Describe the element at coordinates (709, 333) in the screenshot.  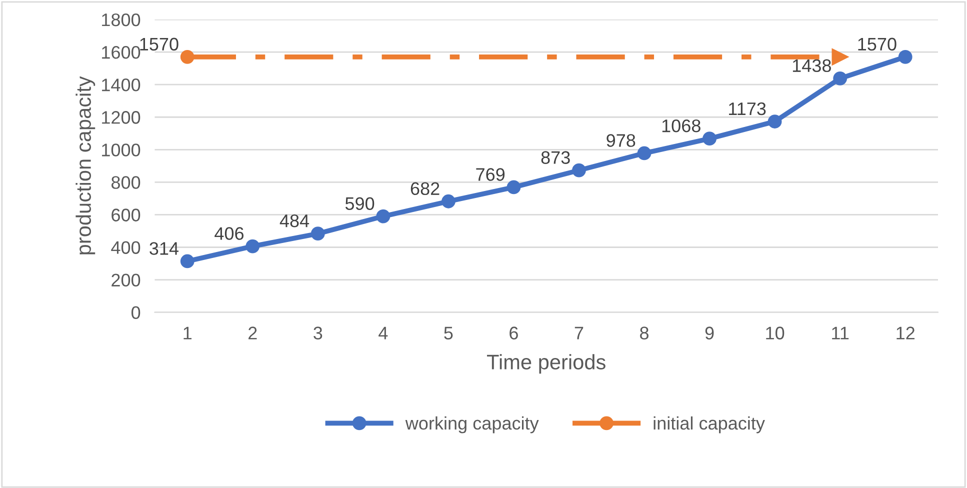
I see `x-tick-label: 9` at that location.